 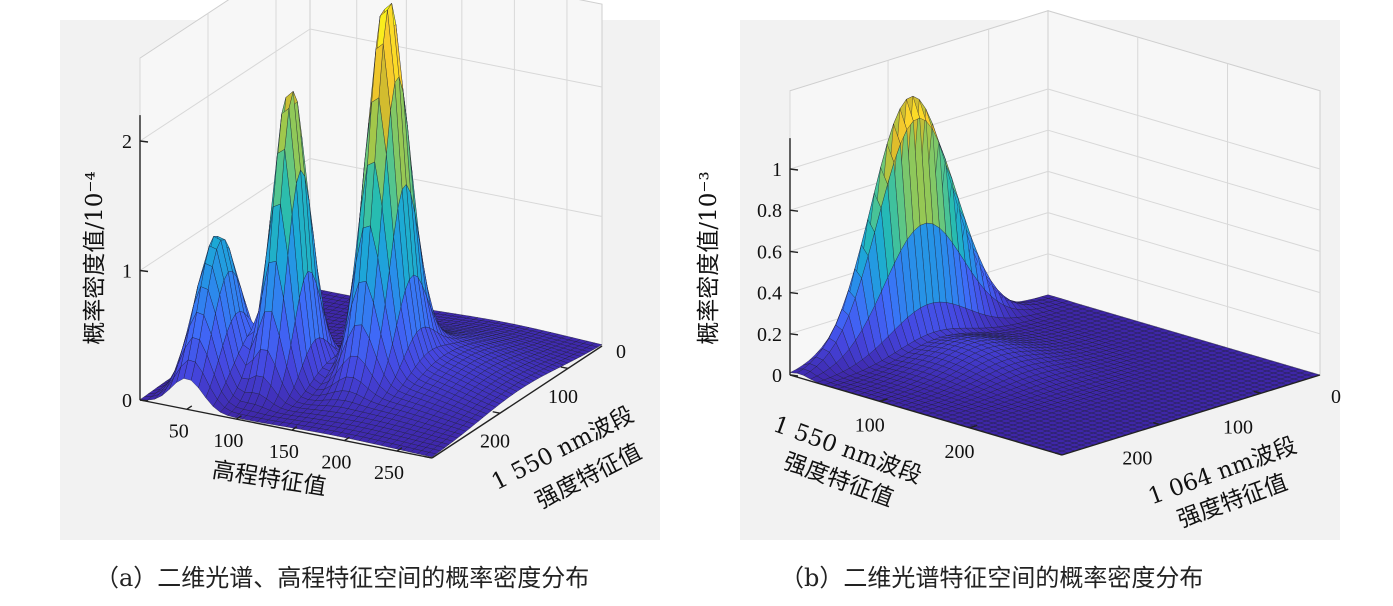 What do you see at coordinates (769, 294) in the screenshot?
I see `panel-b-z-tick: 0.4` at bounding box center [769, 294].